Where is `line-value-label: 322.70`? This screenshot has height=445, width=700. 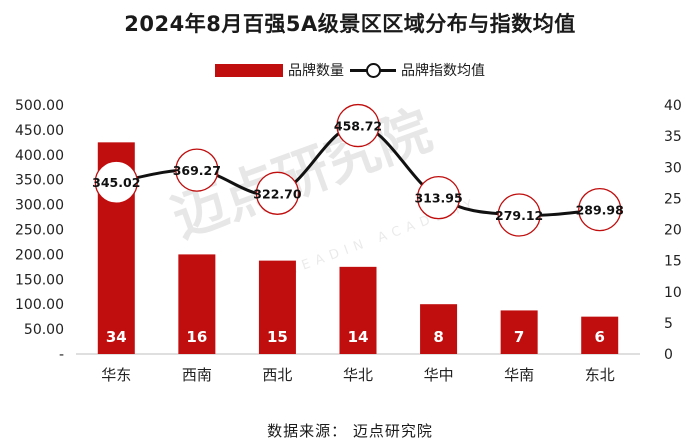
line-value-label: 322.70 is located at coordinates (277, 193).